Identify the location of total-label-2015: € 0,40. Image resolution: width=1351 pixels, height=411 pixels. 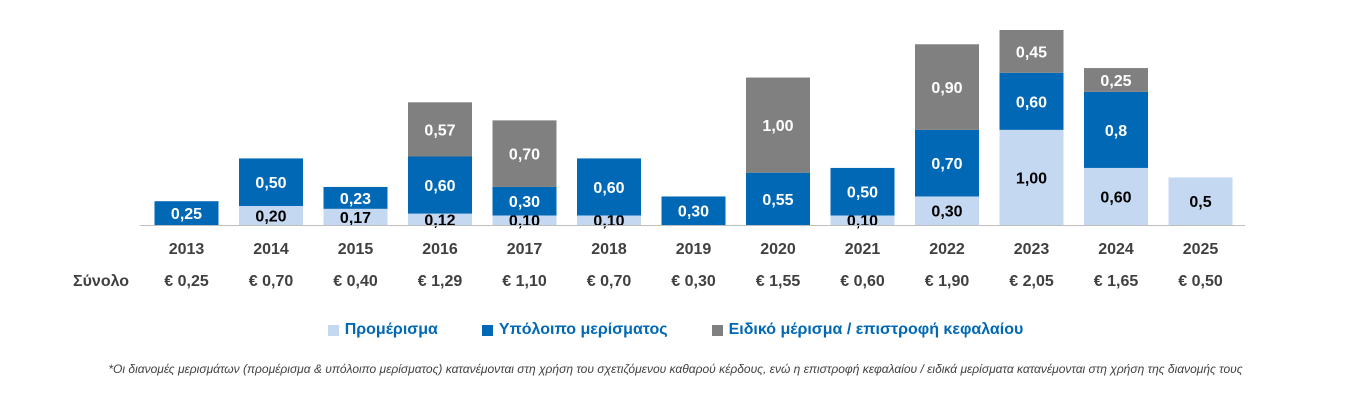
(355, 281).